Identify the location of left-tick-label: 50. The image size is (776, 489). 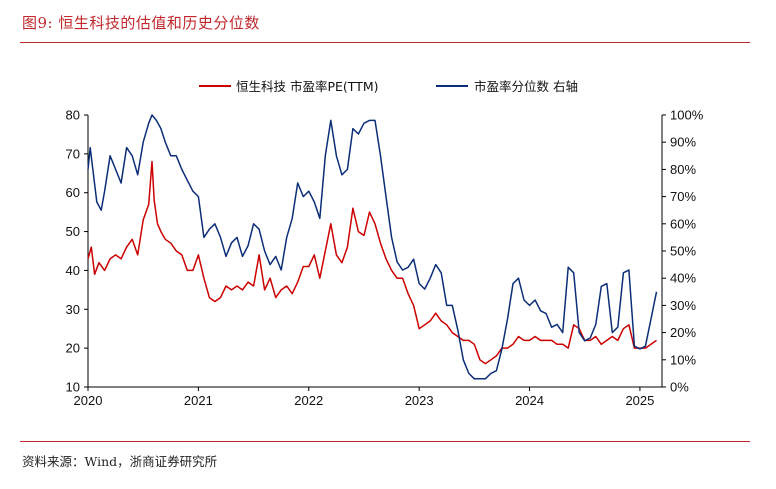
(73, 231).